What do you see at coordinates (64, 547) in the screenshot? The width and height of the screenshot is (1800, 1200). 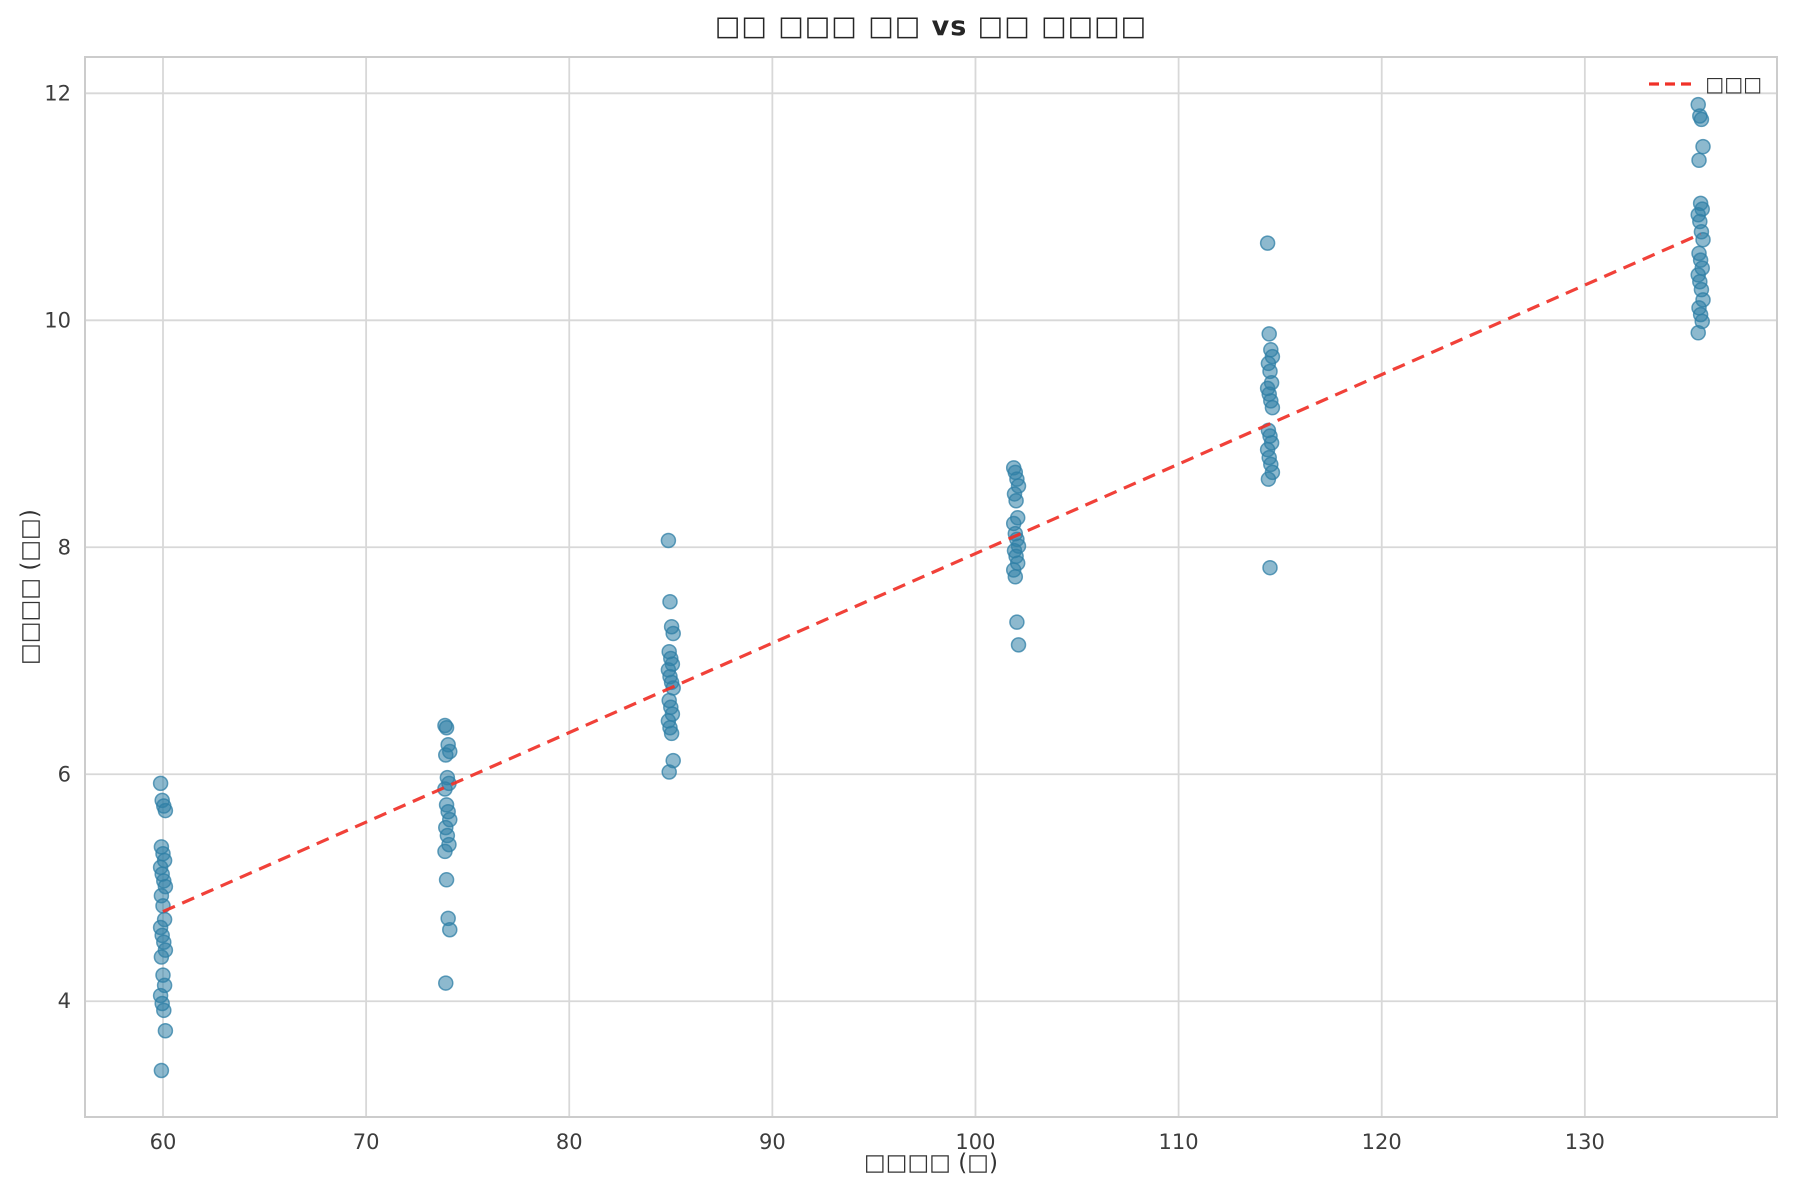 I see `y-tick-label: 8` at bounding box center [64, 547].